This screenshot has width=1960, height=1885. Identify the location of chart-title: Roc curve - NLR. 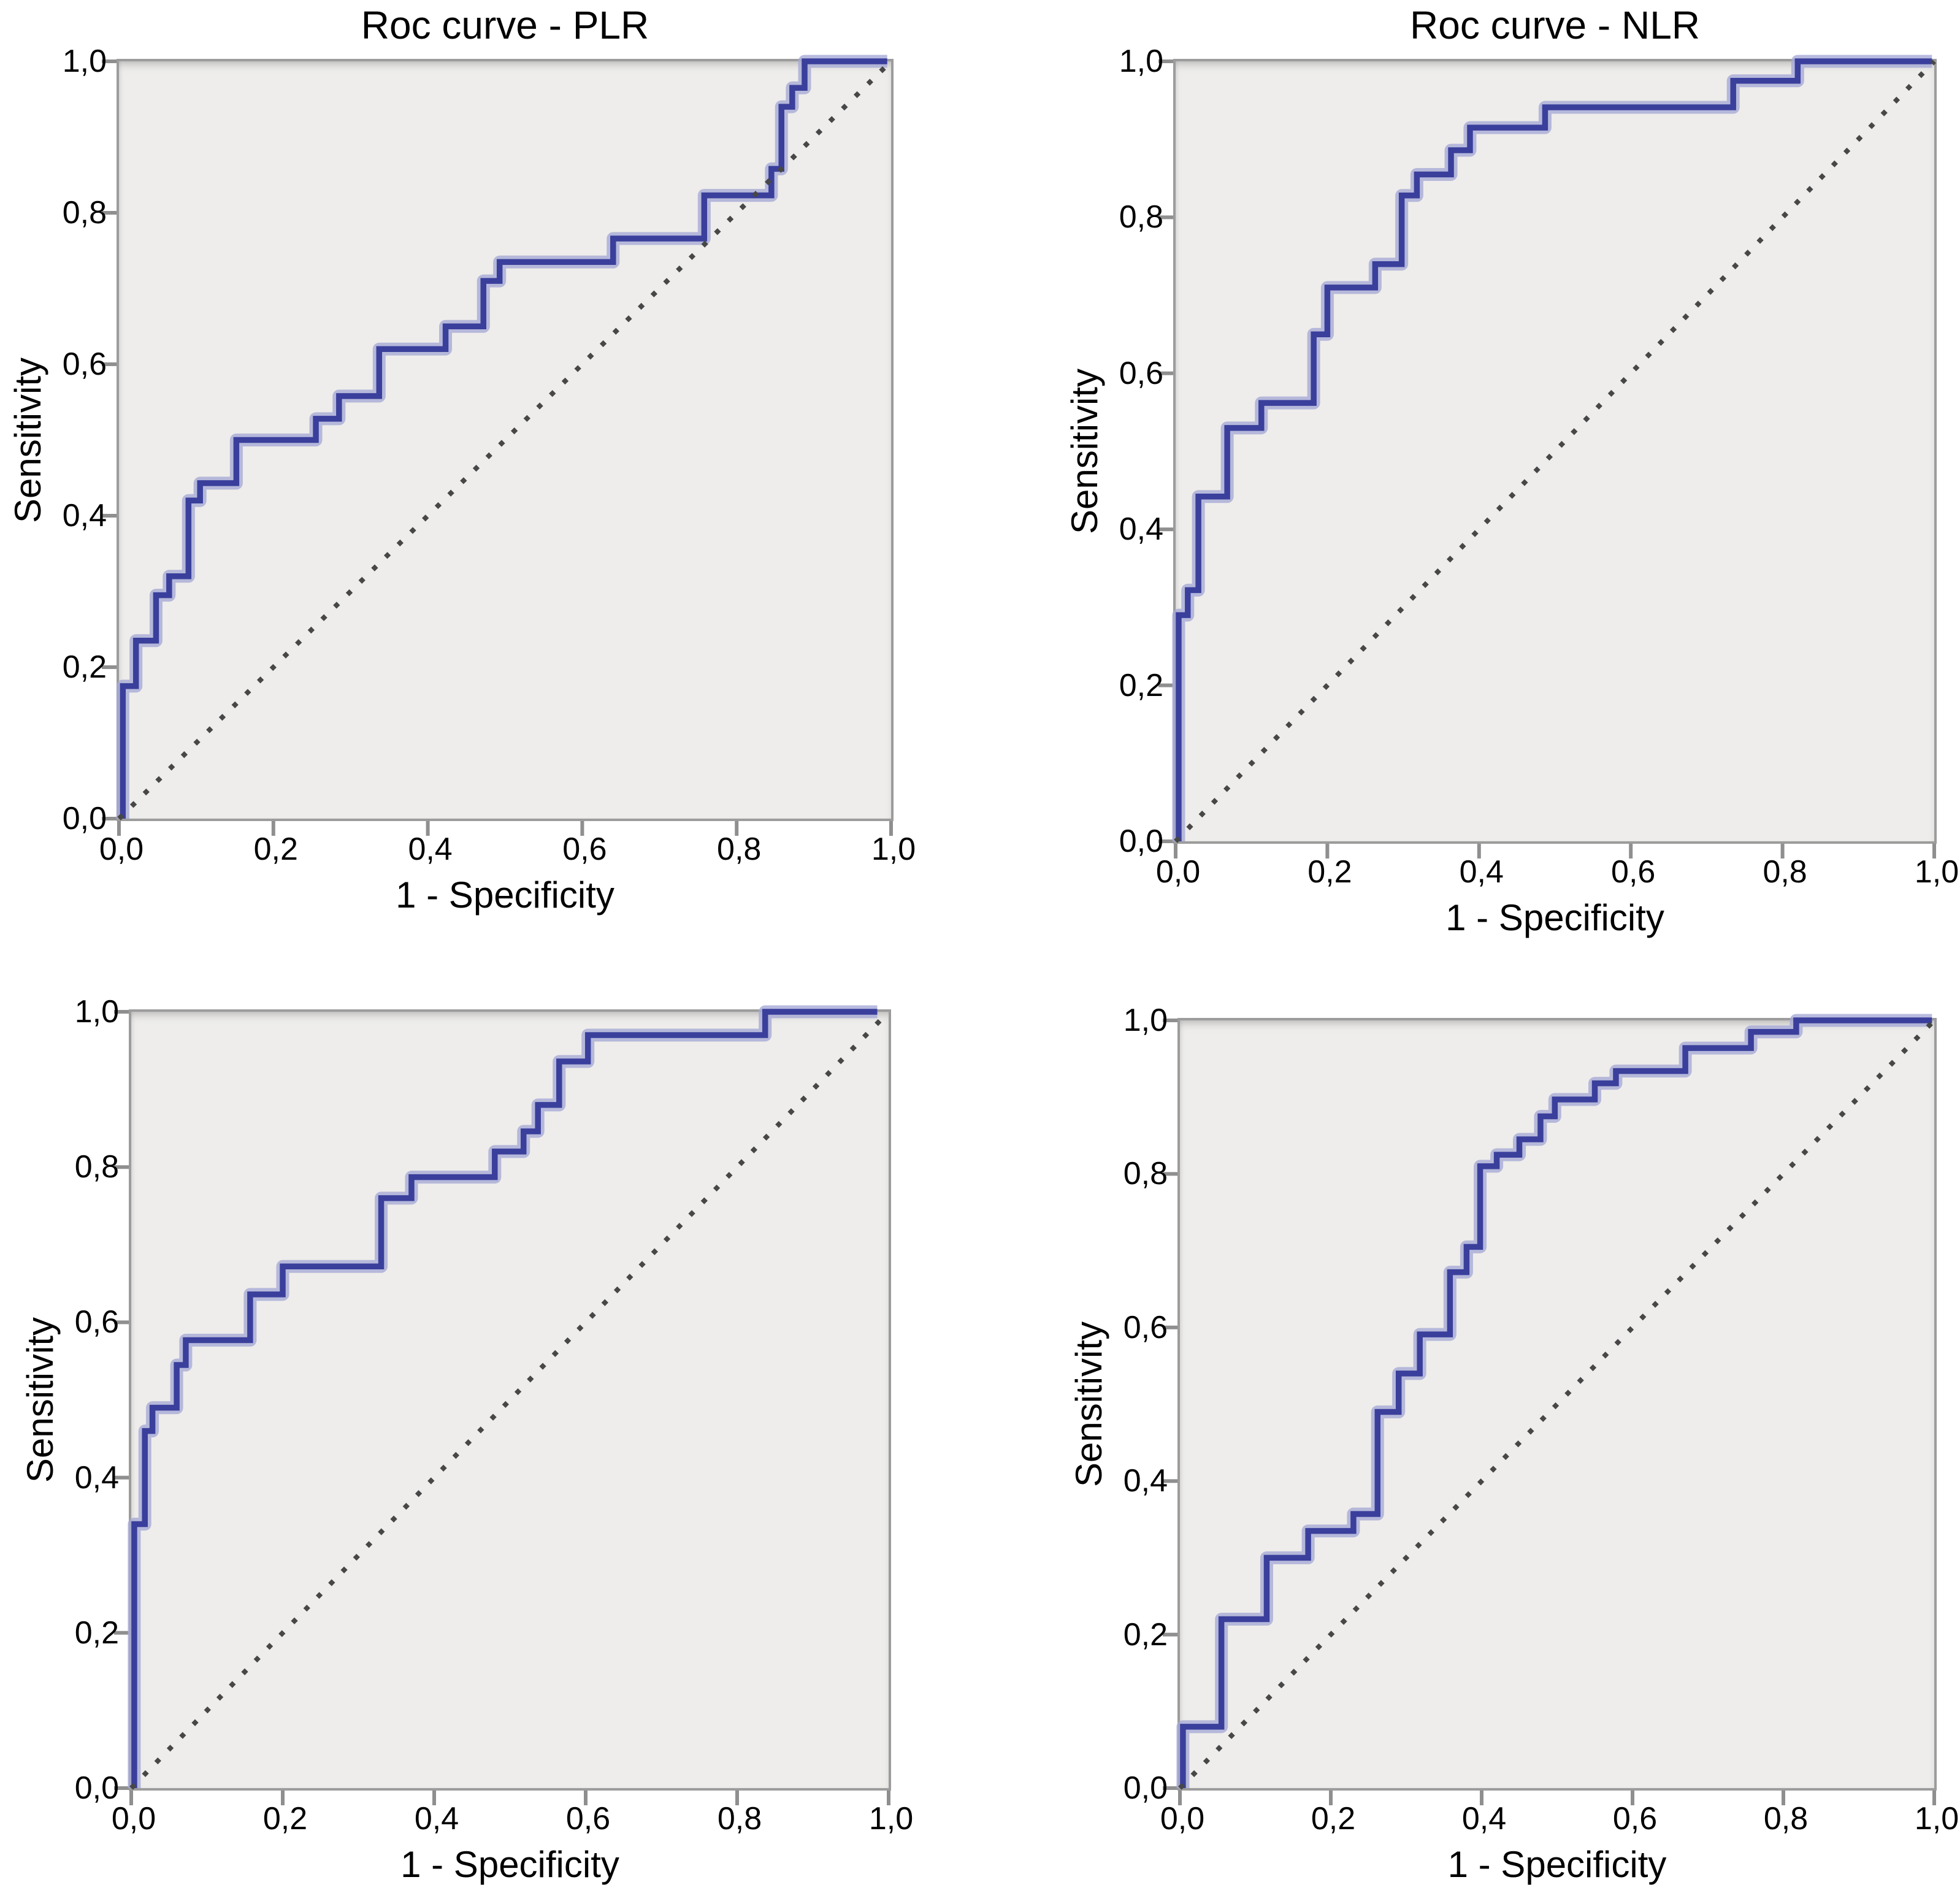
(1555, 25).